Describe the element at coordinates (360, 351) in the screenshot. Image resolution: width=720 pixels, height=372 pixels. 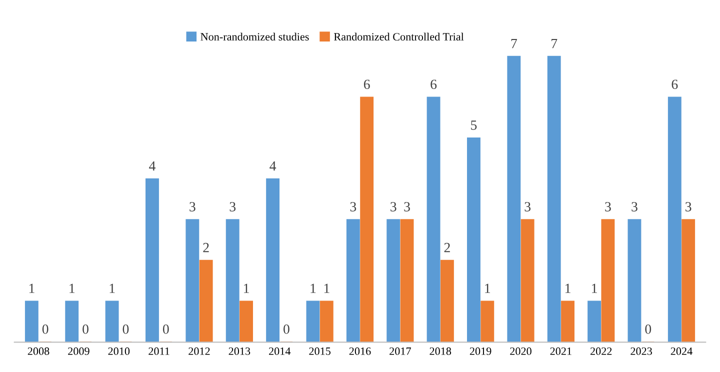
I see `x-tick-label: 2016` at that location.